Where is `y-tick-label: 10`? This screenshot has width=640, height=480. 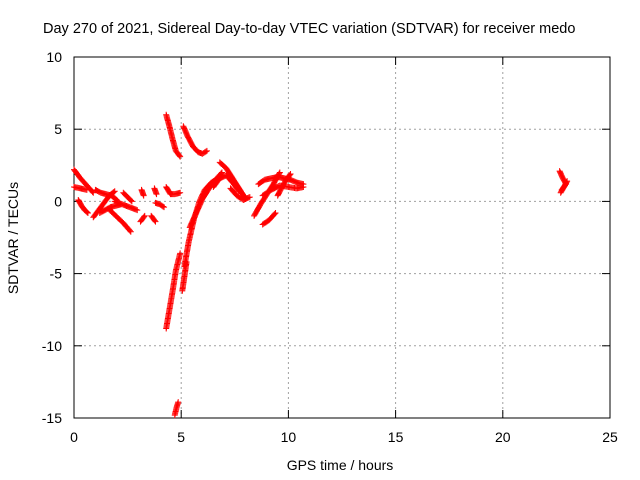
y-tick-label: 10 is located at coordinates (54, 57).